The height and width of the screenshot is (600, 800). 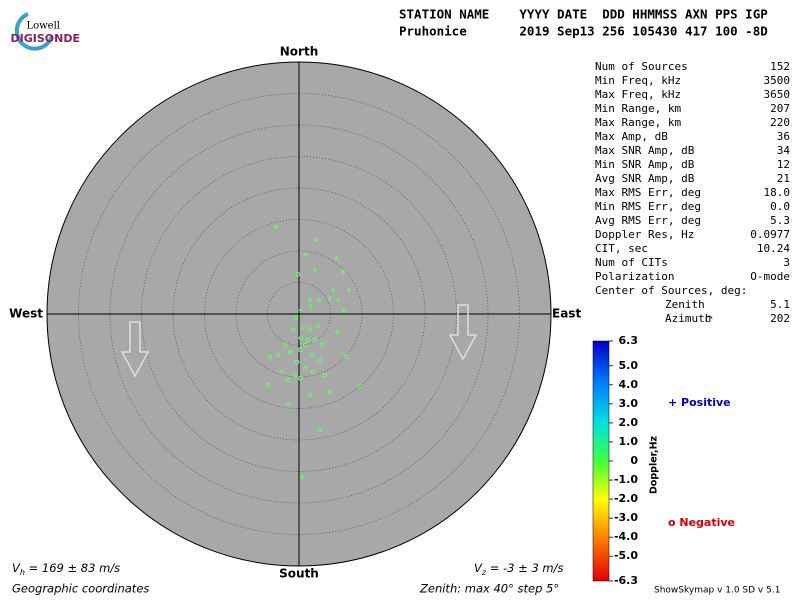 I want to click on stat-value: 3, so click(x=786, y=262).